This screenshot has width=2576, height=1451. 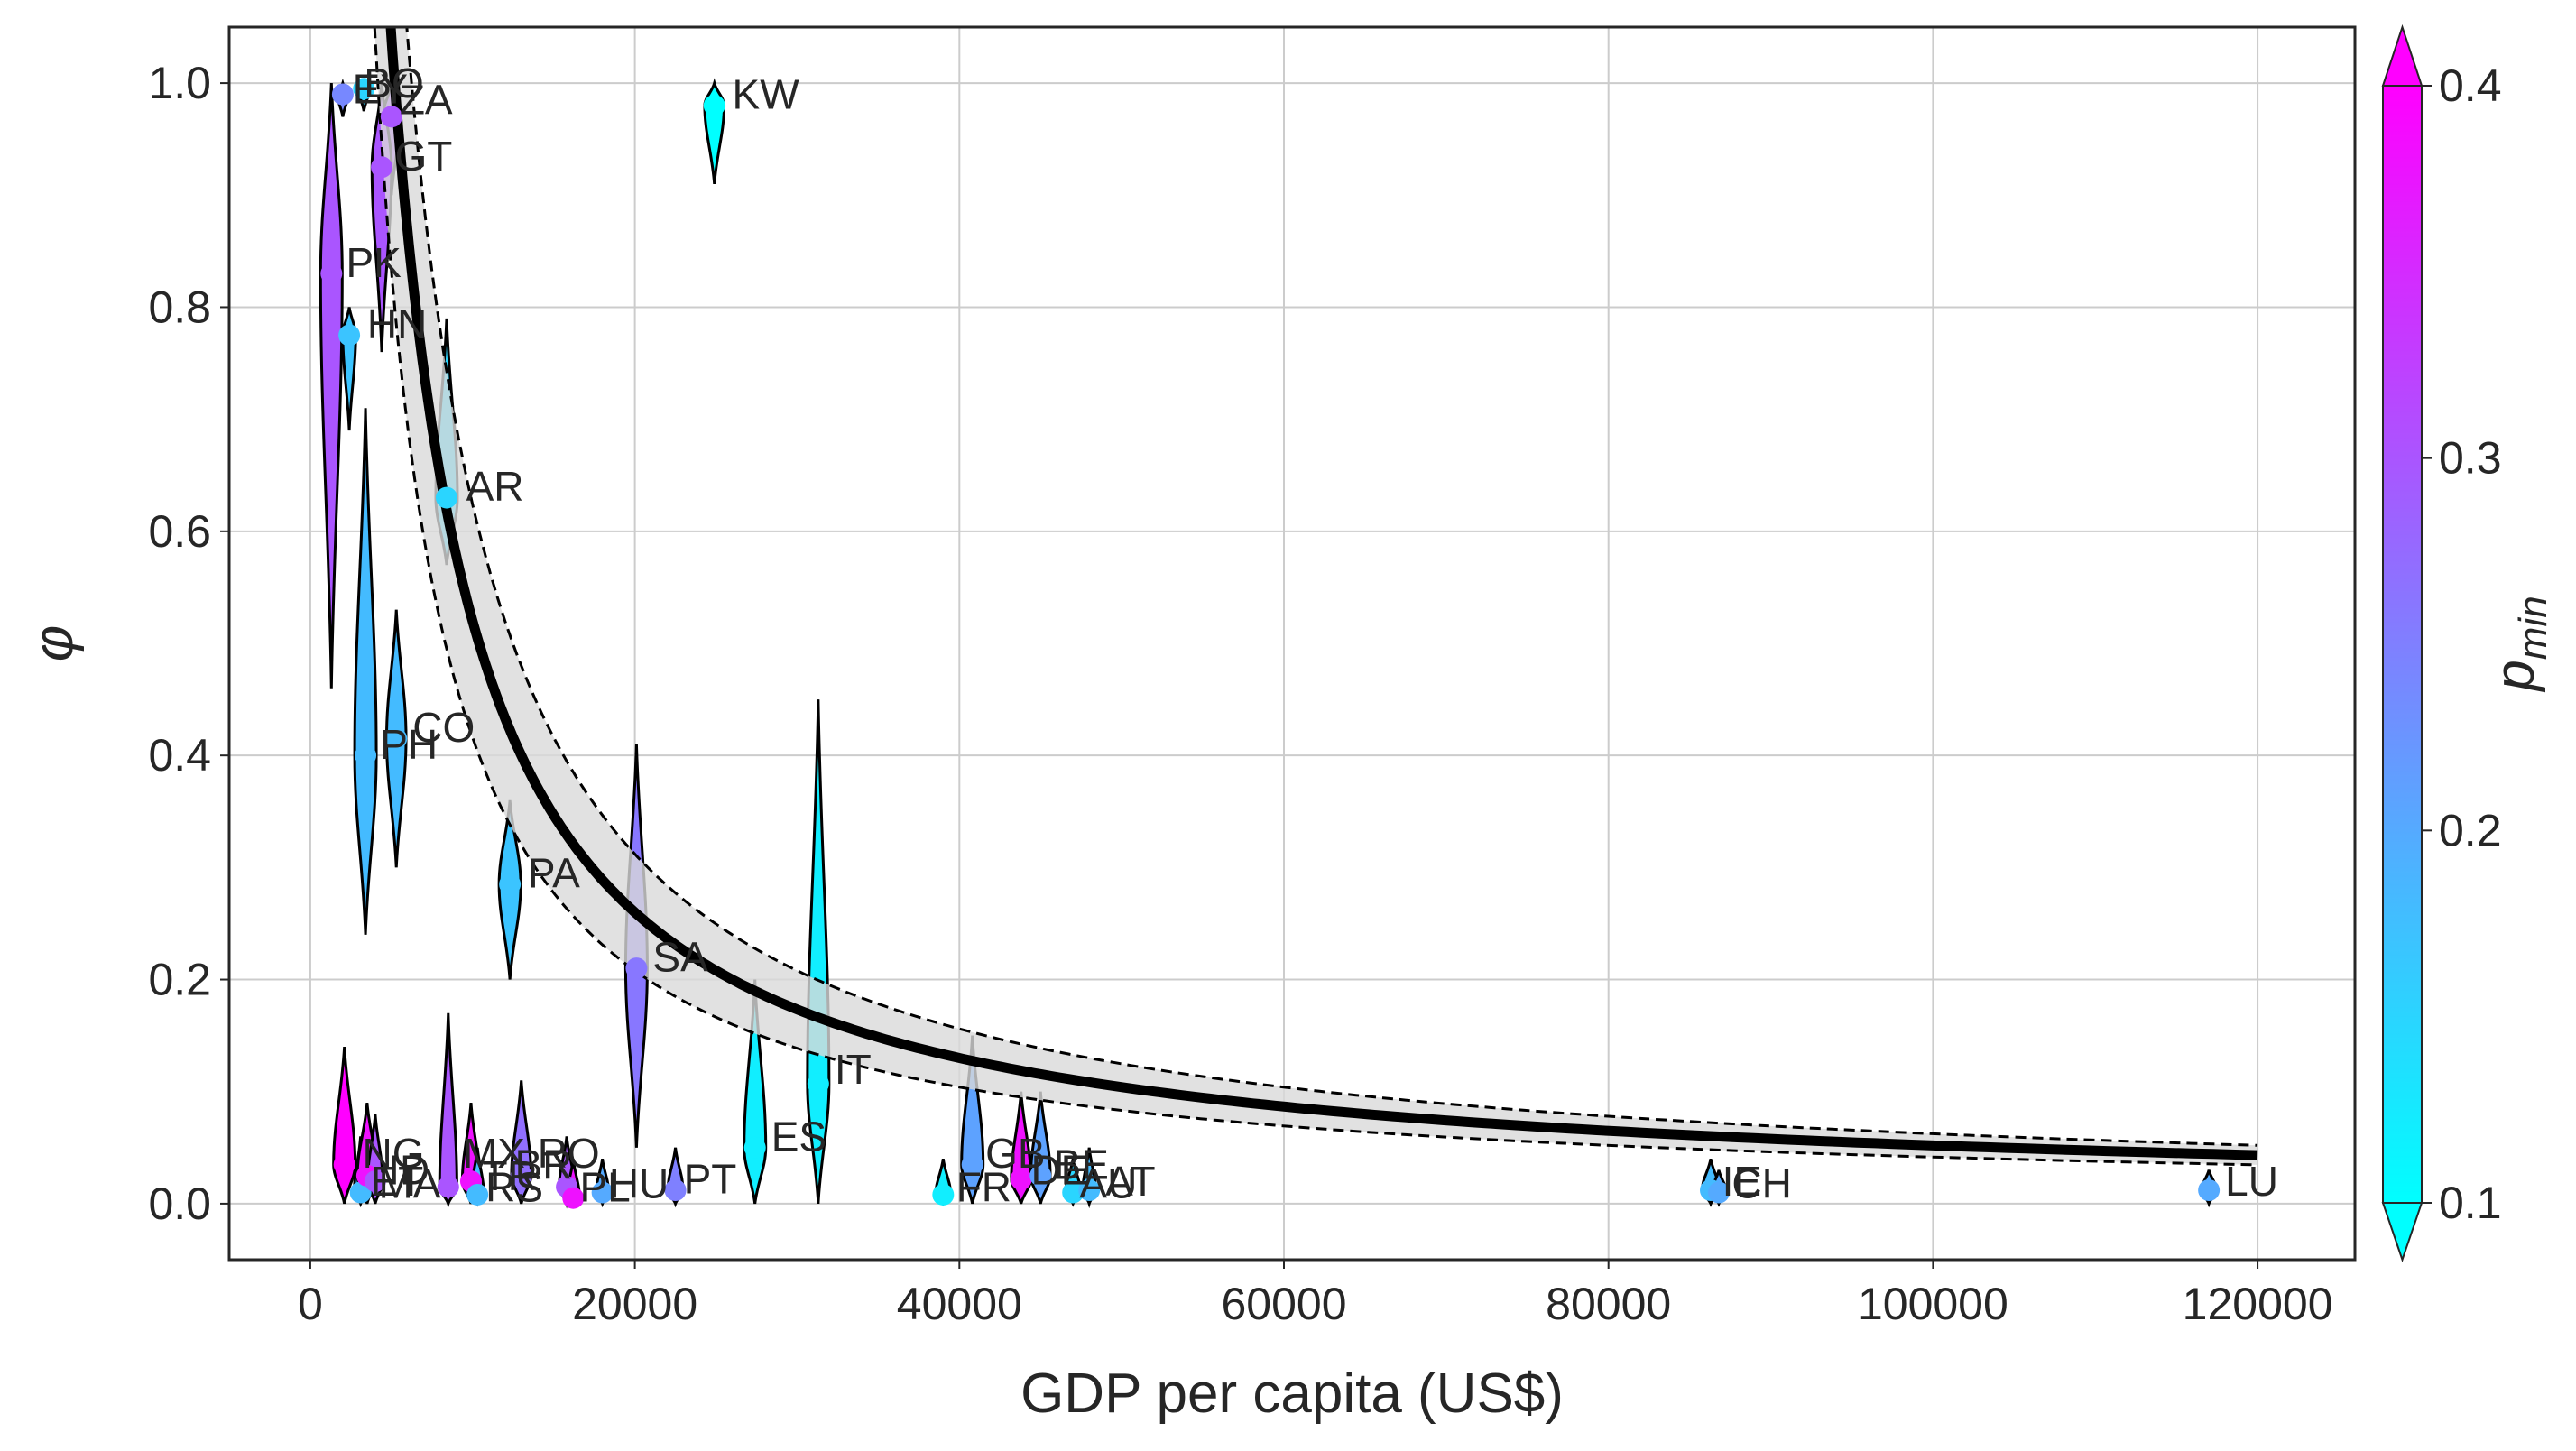 I want to click on x-tick-label: 80000, so click(x=1608, y=1304).